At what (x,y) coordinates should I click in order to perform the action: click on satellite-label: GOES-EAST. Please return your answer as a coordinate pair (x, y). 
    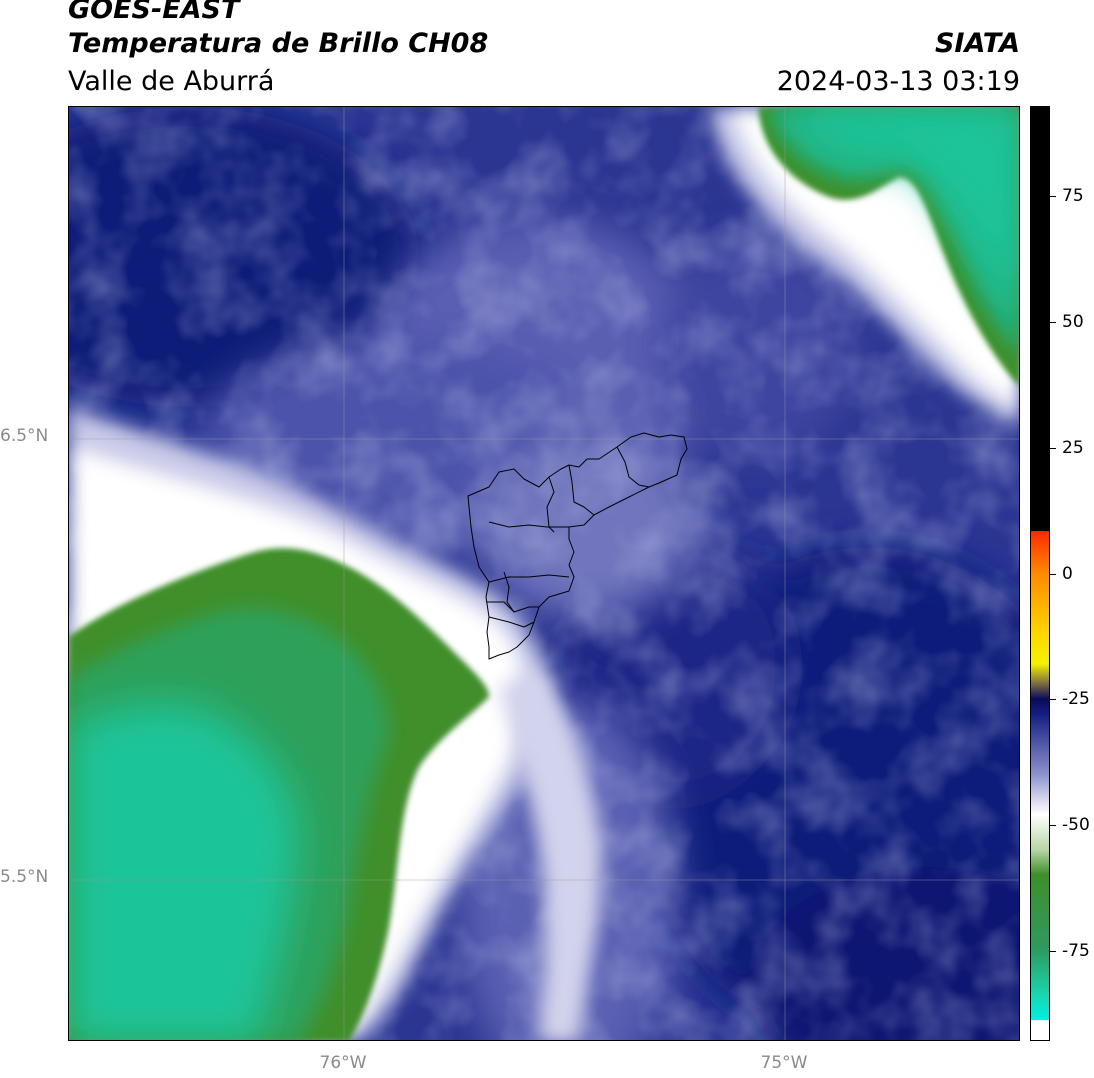
    Looking at the image, I should click on (154, 12).